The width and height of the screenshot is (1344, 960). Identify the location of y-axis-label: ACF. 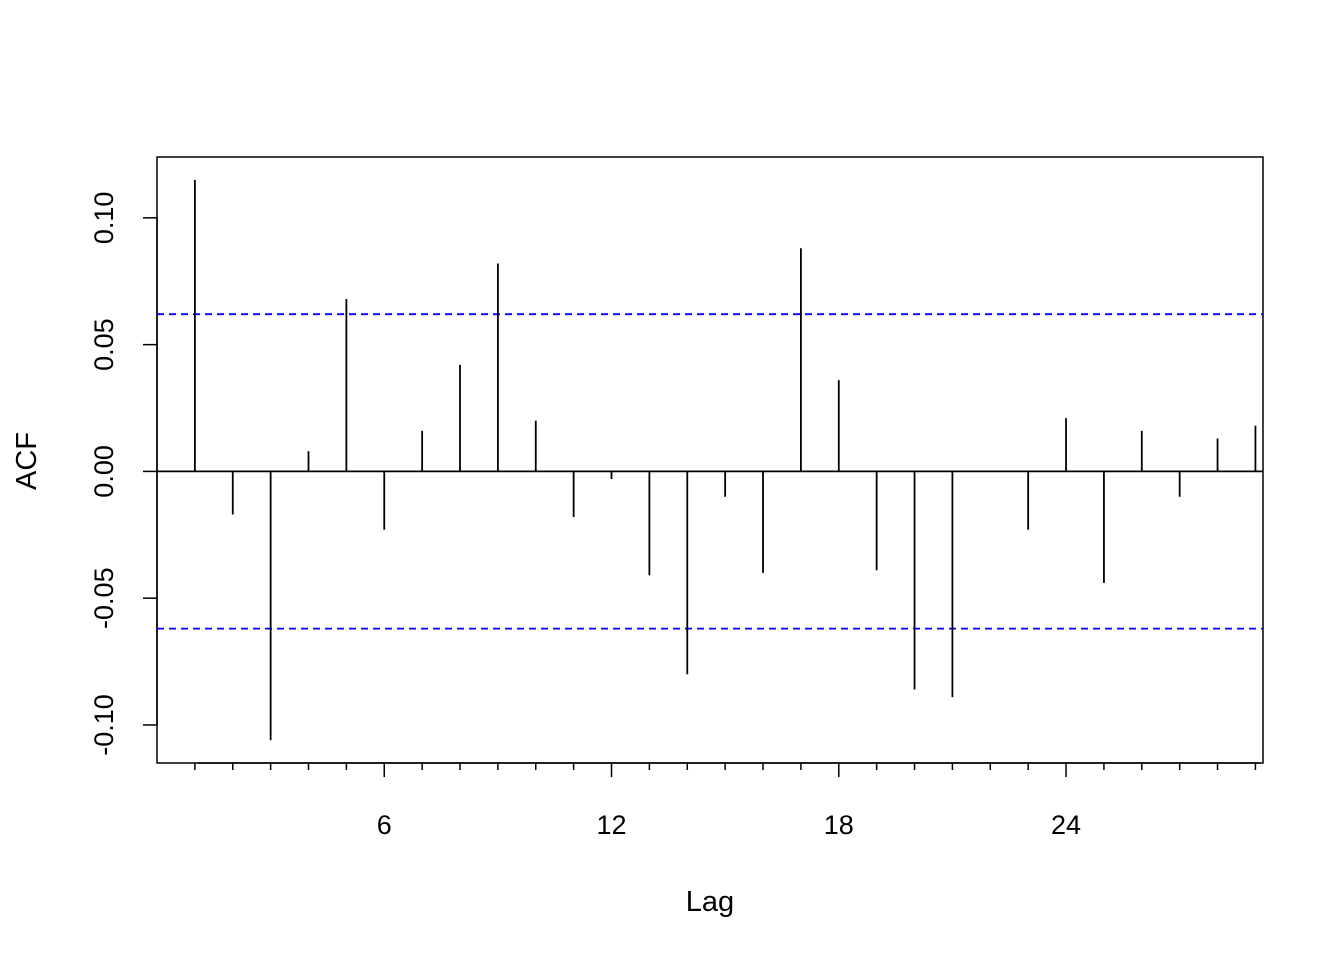
(27, 461).